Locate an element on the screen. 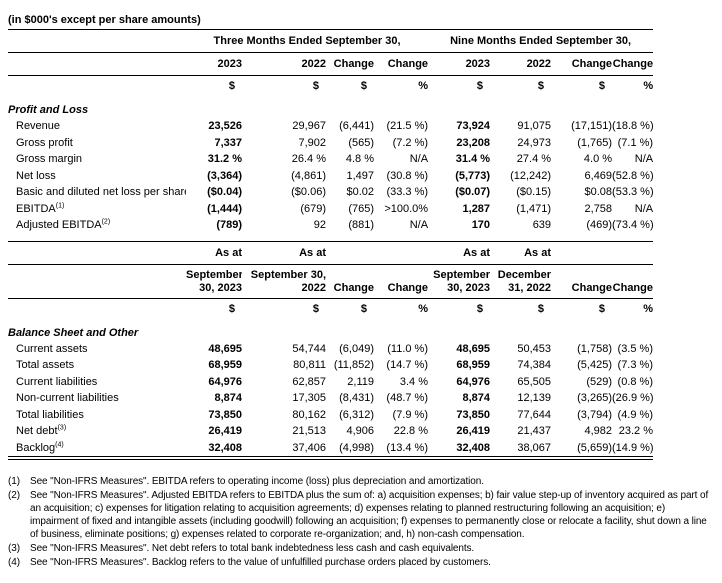 This screenshot has height=583, width=722. value-cell: $0.08 is located at coordinates (598, 192).